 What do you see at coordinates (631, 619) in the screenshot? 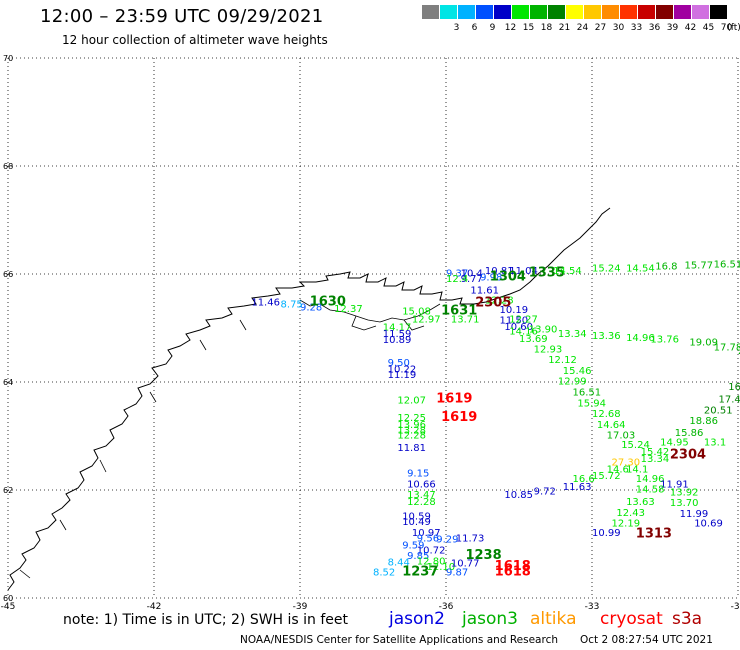
I see `satellite-cryosat: cryosat` at bounding box center [631, 619].